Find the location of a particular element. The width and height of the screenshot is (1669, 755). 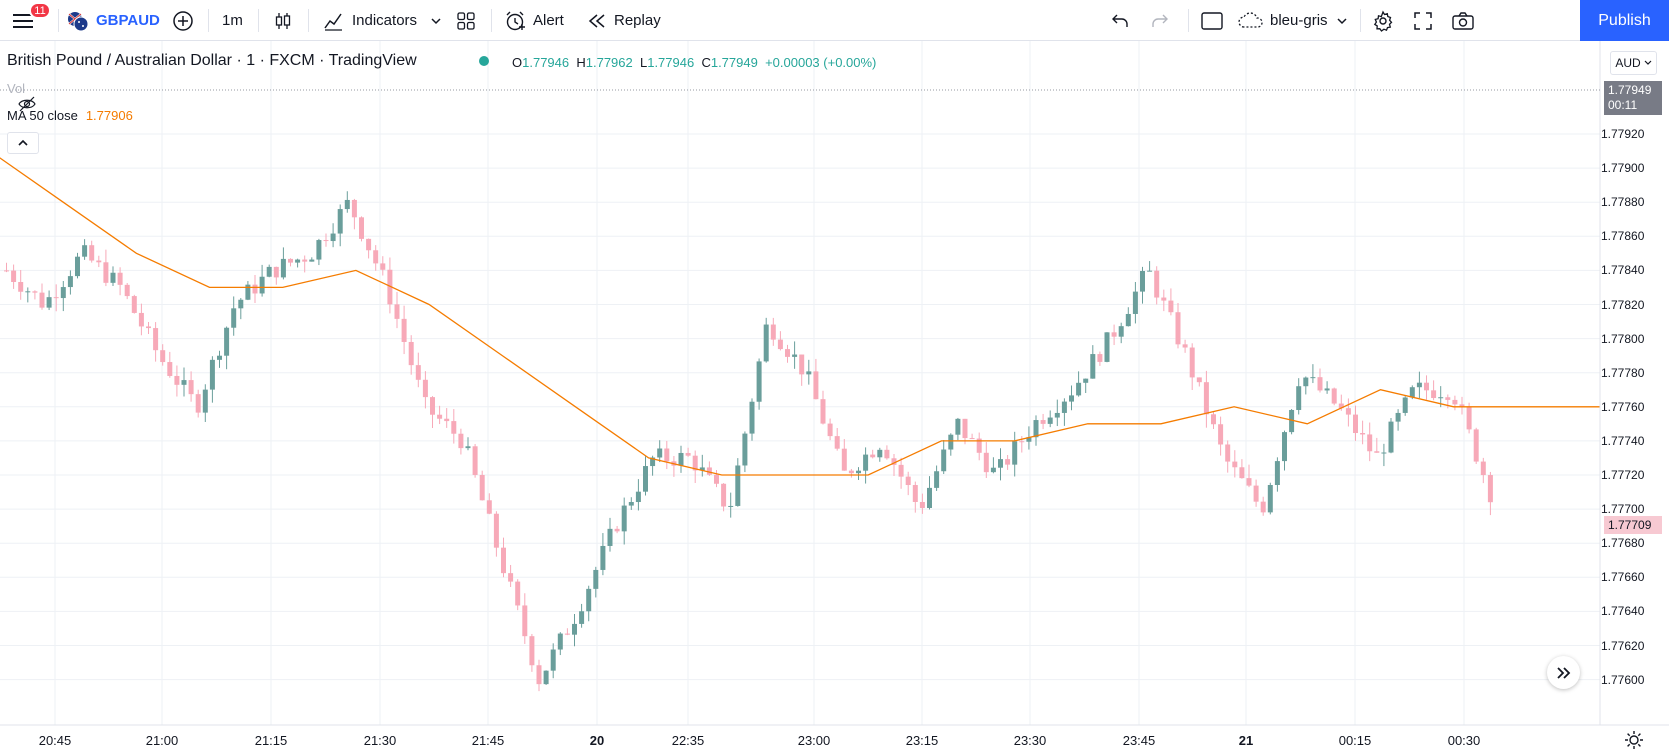

ma-legend: MA 50 close 1.77906 is located at coordinates (70, 115).